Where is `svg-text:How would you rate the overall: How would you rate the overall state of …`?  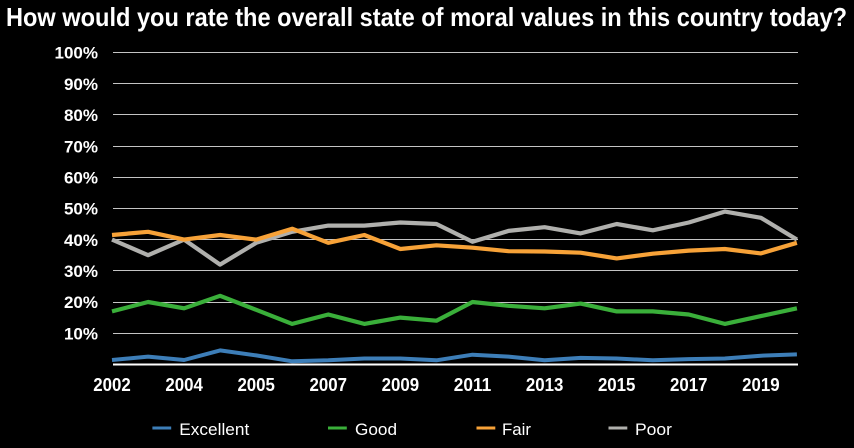 svg-text:How would you rate the overall: How would you rate the overall state of … is located at coordinates (426, 17).